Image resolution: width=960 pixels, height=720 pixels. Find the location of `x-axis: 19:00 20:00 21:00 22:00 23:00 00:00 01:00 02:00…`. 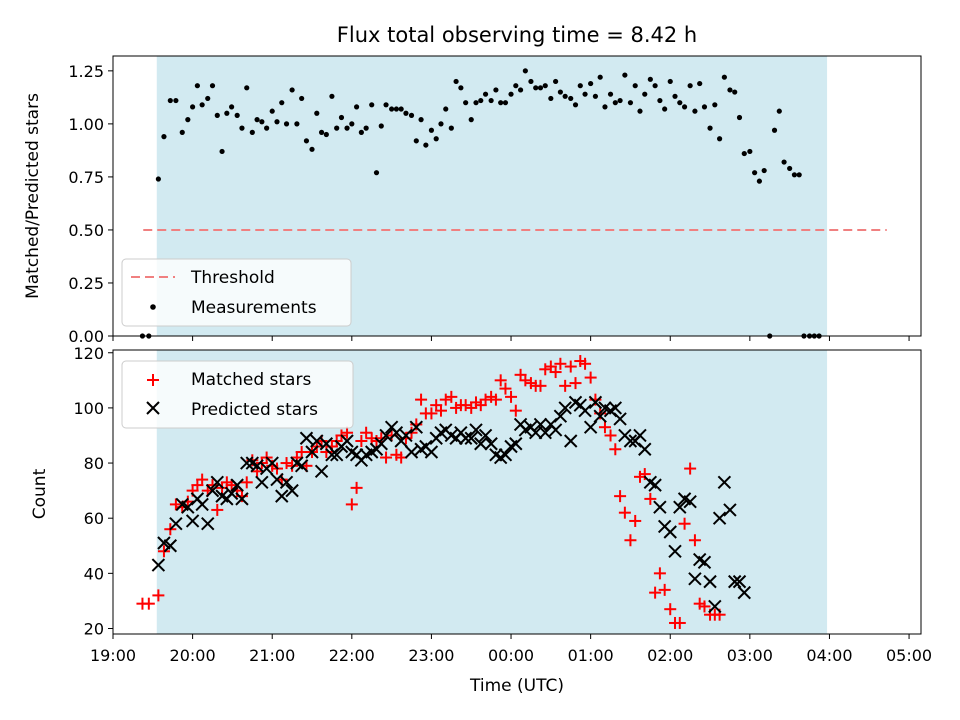

x-axis: 19:00 20:00 21:00 22:00 23:00 00:00 01:00 02:00… is located at coordinates (511, 649).